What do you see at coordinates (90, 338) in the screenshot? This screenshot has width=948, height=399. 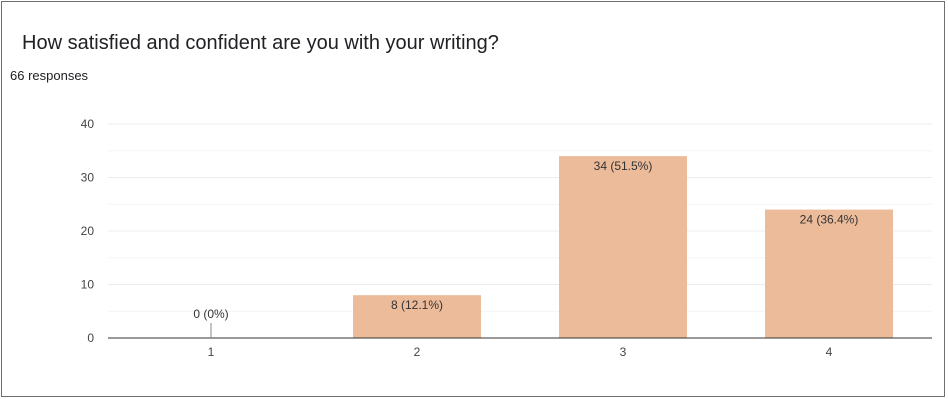 I see `y-tick-label: 0` at bounding box center [90, 338].